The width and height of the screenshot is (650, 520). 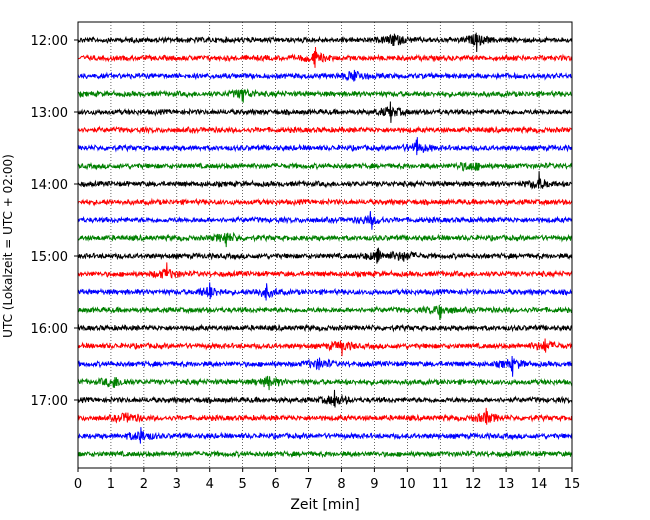 I want to click on x-tick-label: 11, so click(x=440, y=484).